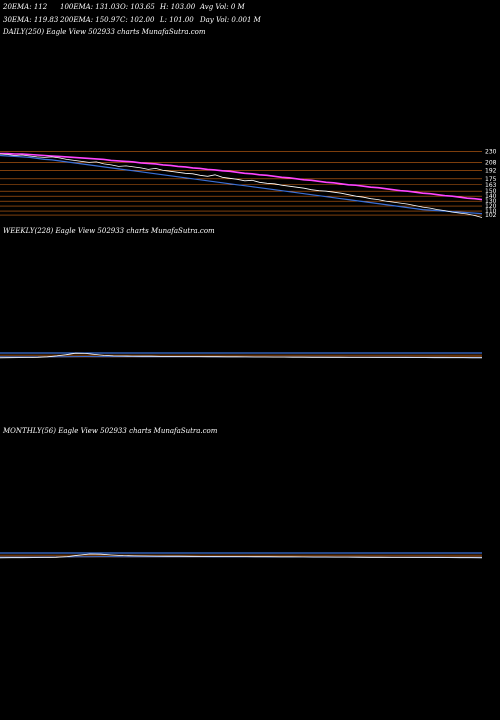 Image resolution: width=500 pixels, height=720 pixels. I want to click on weekly-chart, so click(241, 355).